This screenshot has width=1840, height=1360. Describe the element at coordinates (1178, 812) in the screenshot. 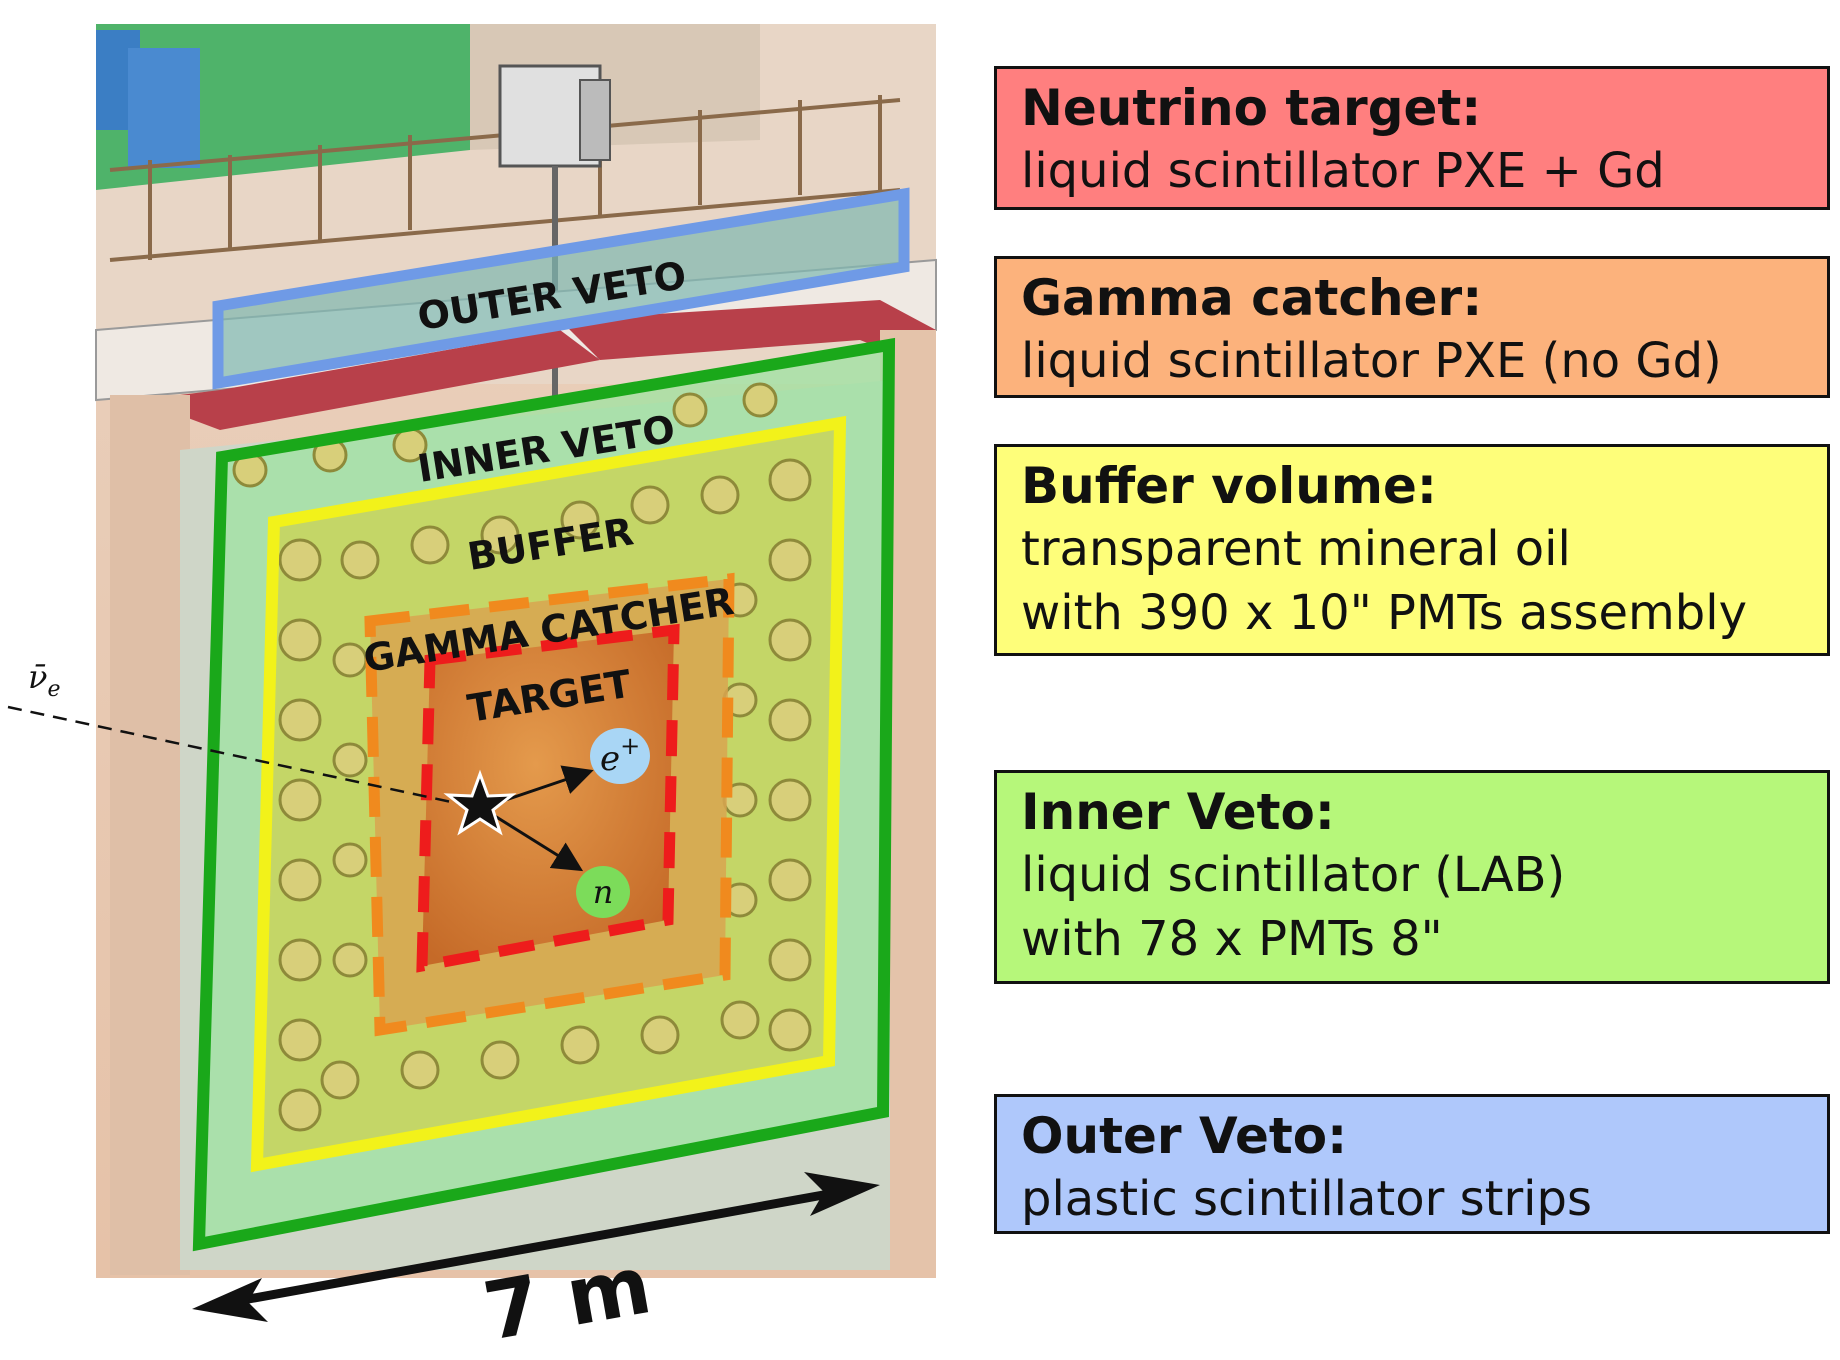

I see `legend-title: Inner Veto:` at that location.